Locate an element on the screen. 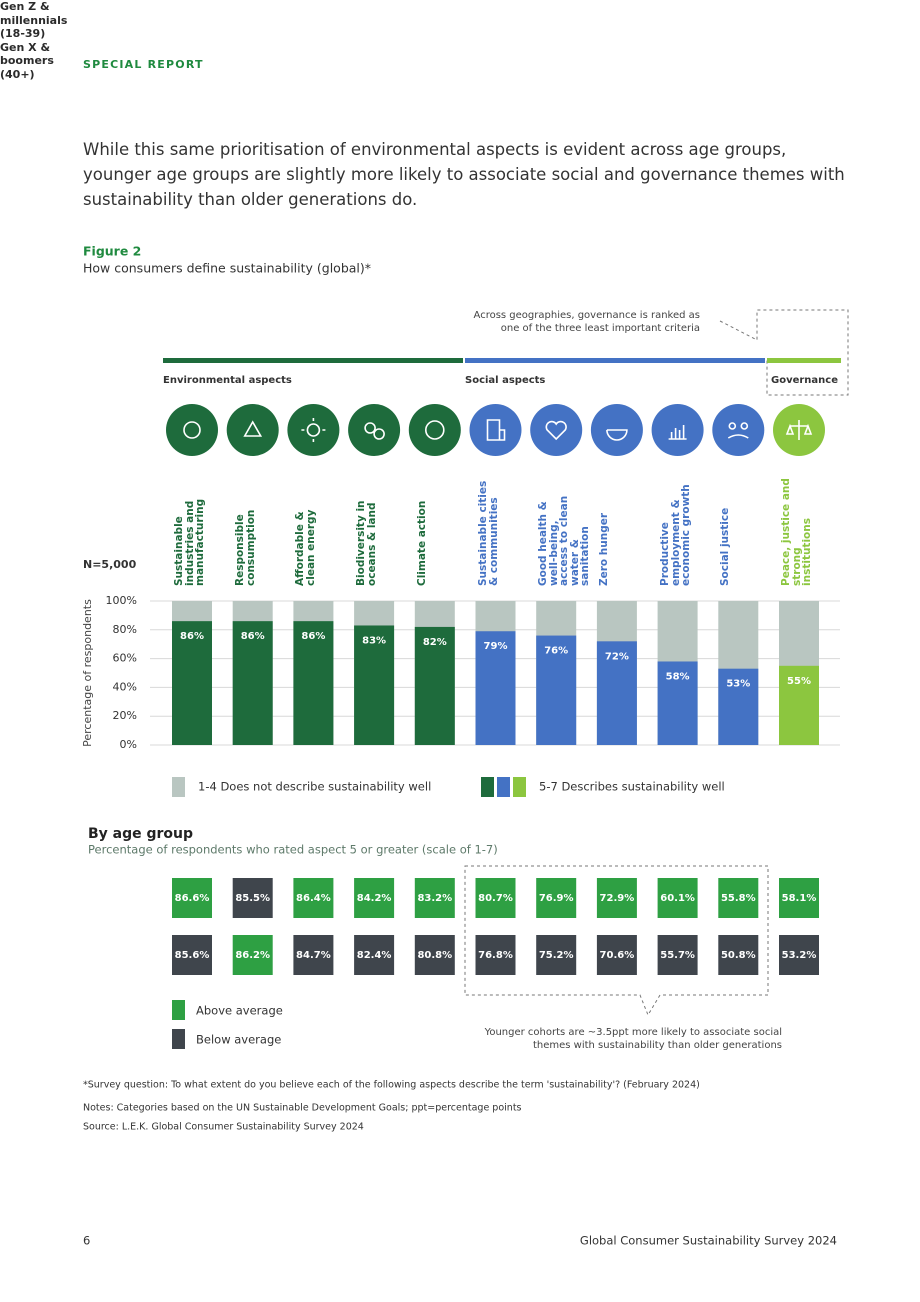  value-label: 76% is located at coordinates (556, 651).